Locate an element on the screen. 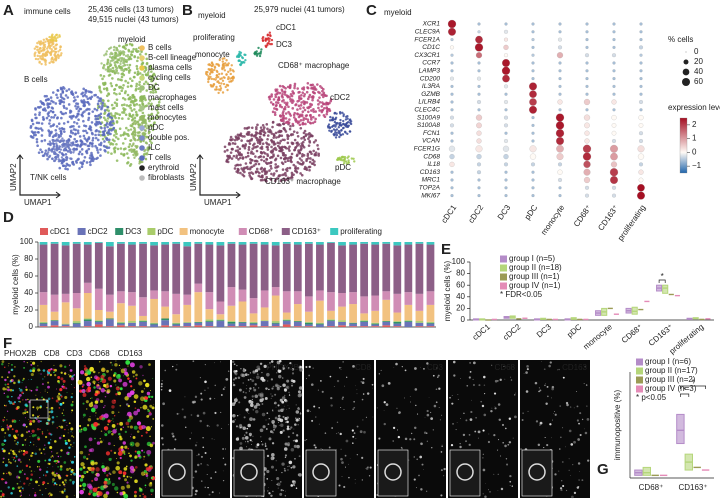 The height and width of the screenshot is (500, 720). arrow-head is located at coordinates (58, 195).